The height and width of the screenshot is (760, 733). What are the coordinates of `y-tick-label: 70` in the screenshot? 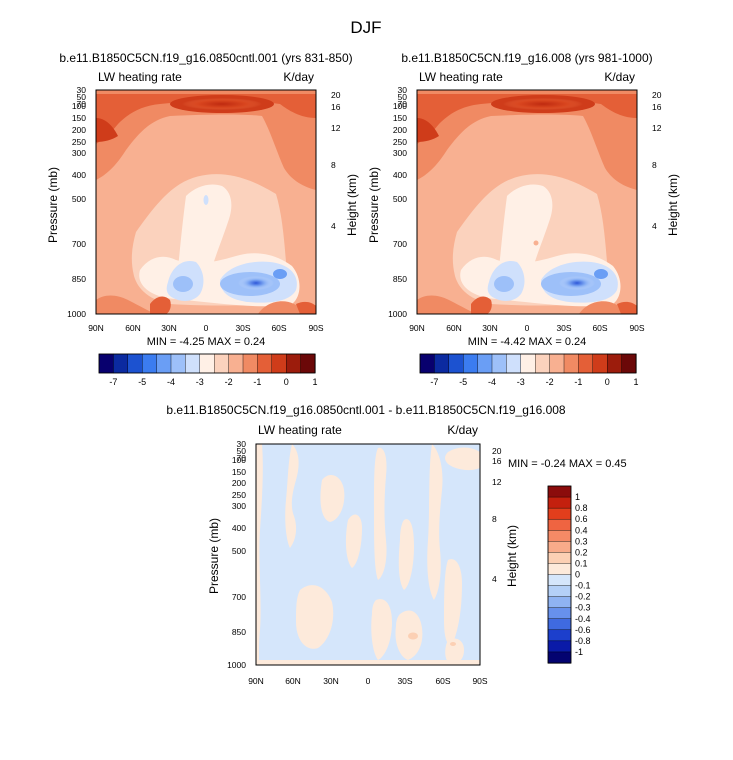 It's located at (403, 104).